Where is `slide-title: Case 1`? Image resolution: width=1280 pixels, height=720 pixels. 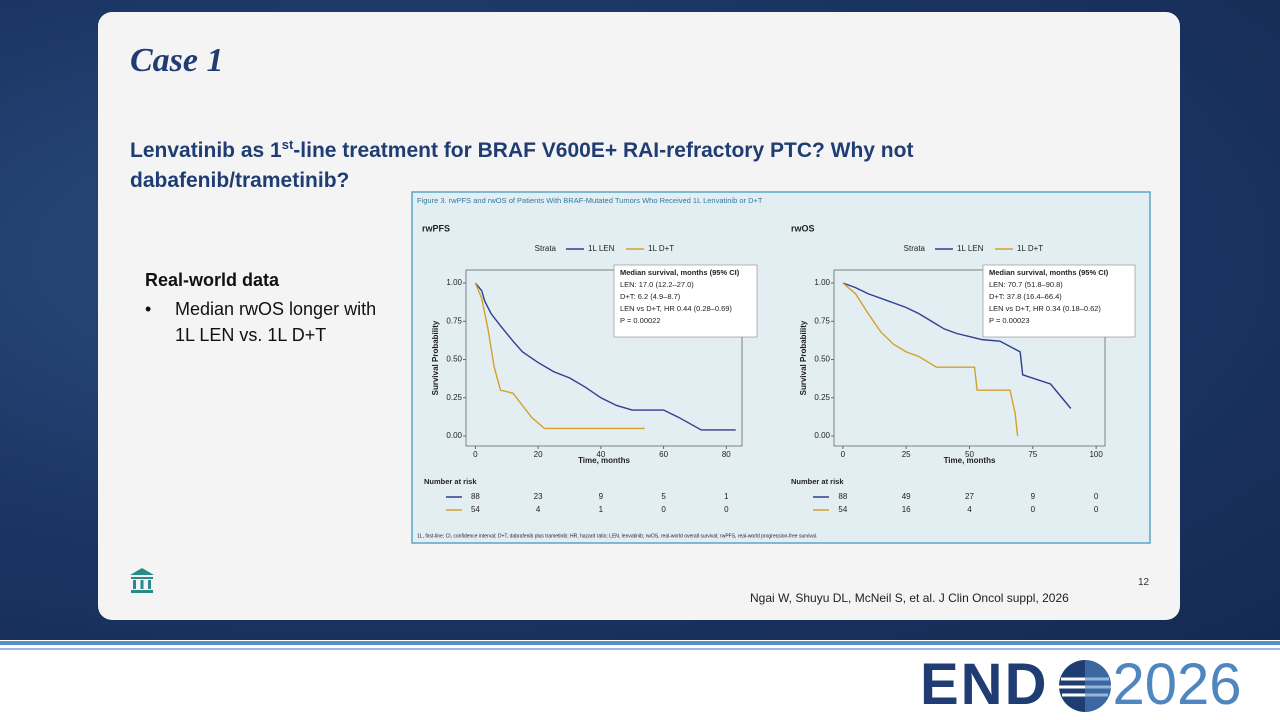
slide-title: Case 1 is located at coordinates (177, 60).